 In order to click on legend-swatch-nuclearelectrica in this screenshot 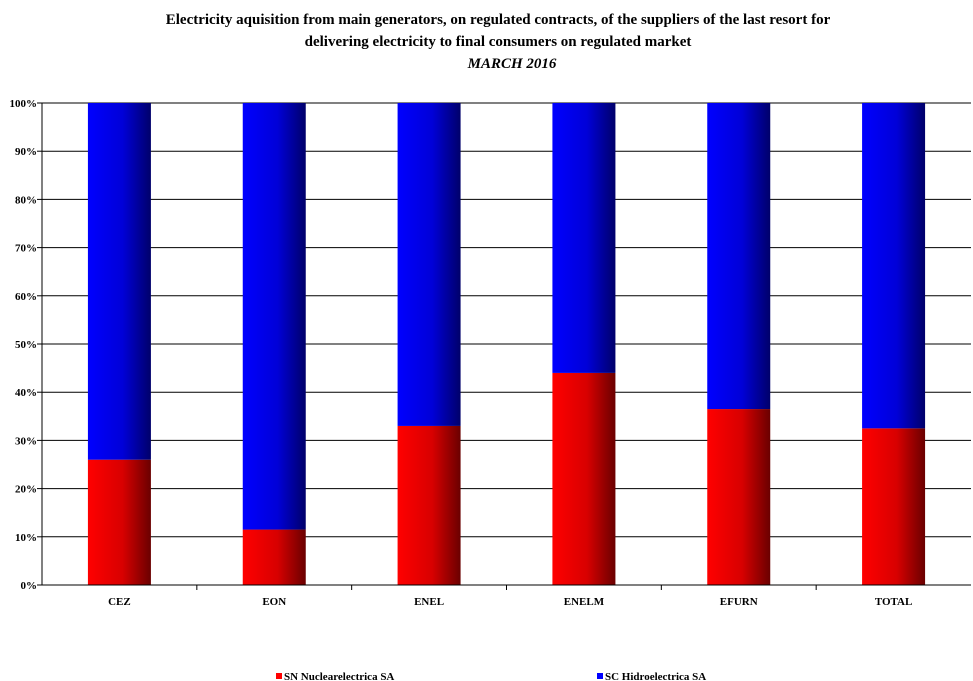, I will do `click(279, 676)`.